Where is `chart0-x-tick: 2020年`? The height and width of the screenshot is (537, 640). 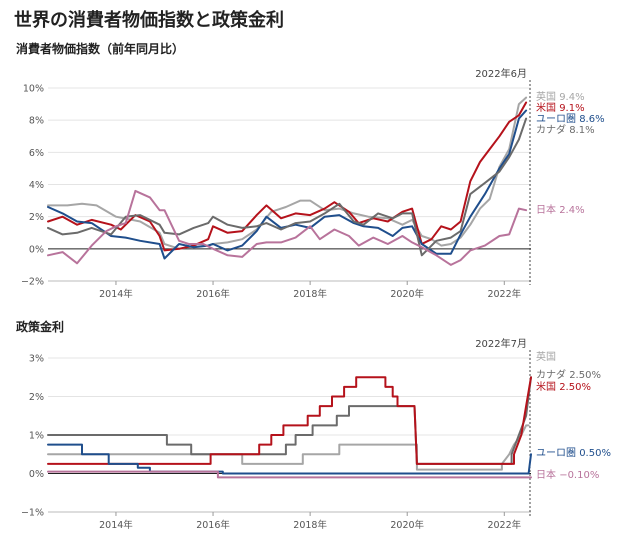 chart0-x-tick: 2020年 is located at coordinates (407, 294).